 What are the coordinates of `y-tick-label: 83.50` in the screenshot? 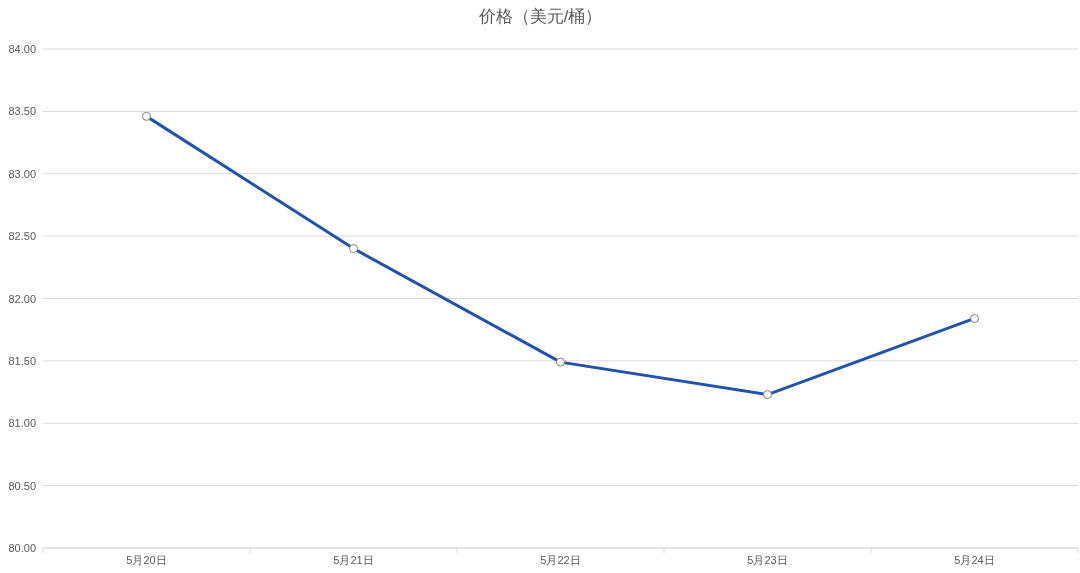 It's located at (22, 111).